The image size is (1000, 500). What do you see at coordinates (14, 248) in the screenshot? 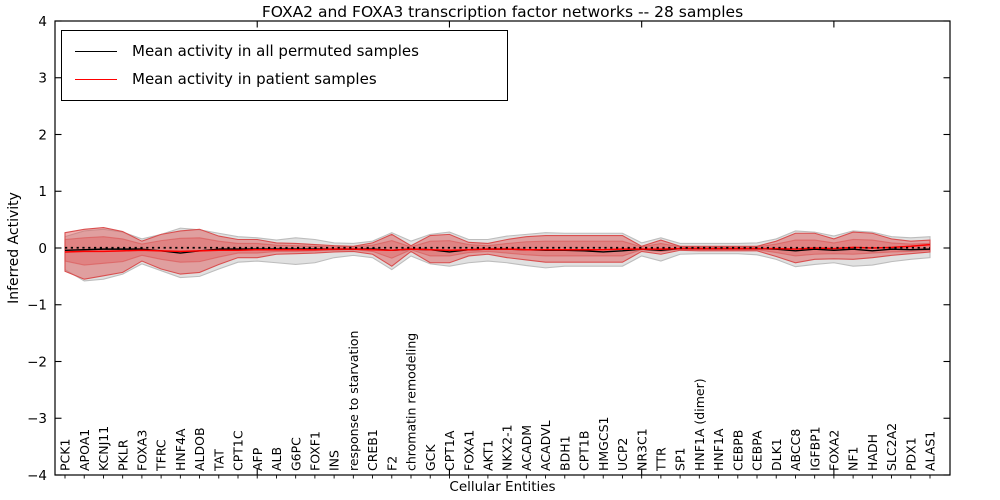
I see `y-axis-title: Inferred Activity` at bounding box center [14, 248].